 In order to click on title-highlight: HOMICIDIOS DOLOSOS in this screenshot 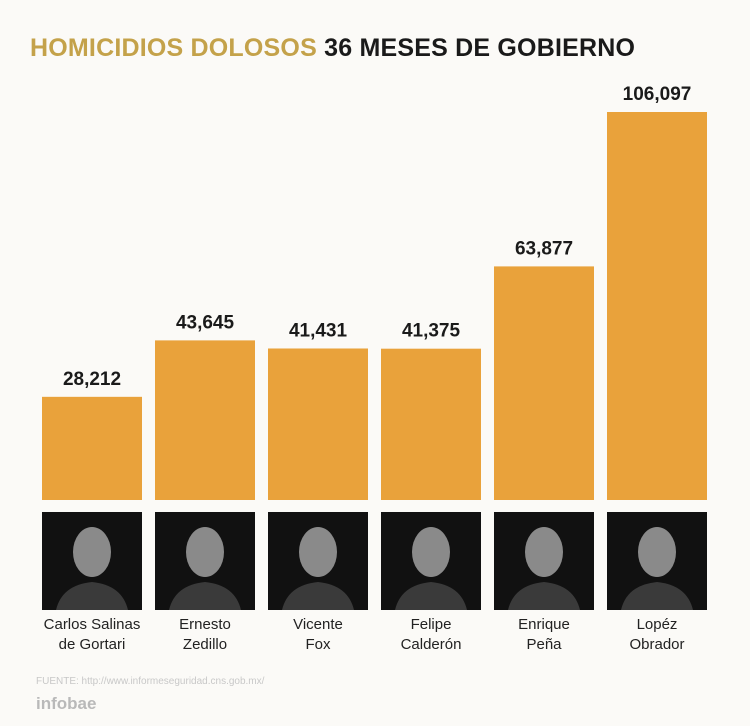, I will do `click(173, 48)`.